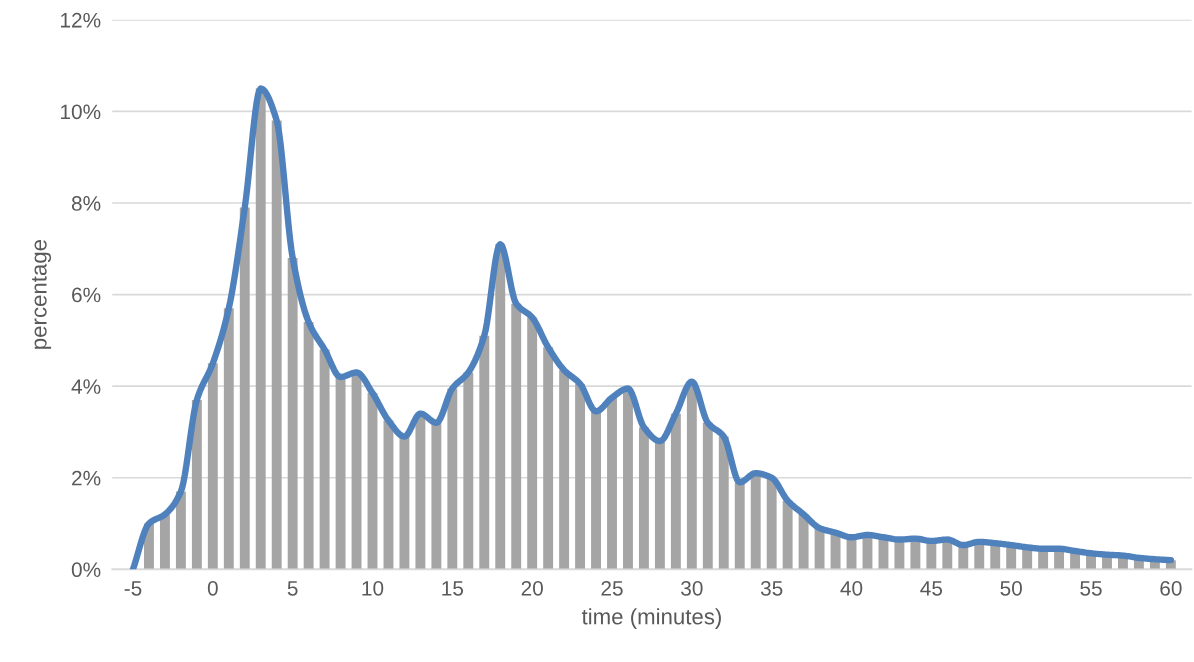 The image size is (1194, 662). I want to click on y-tick-label: 8%, so click(86, 203).